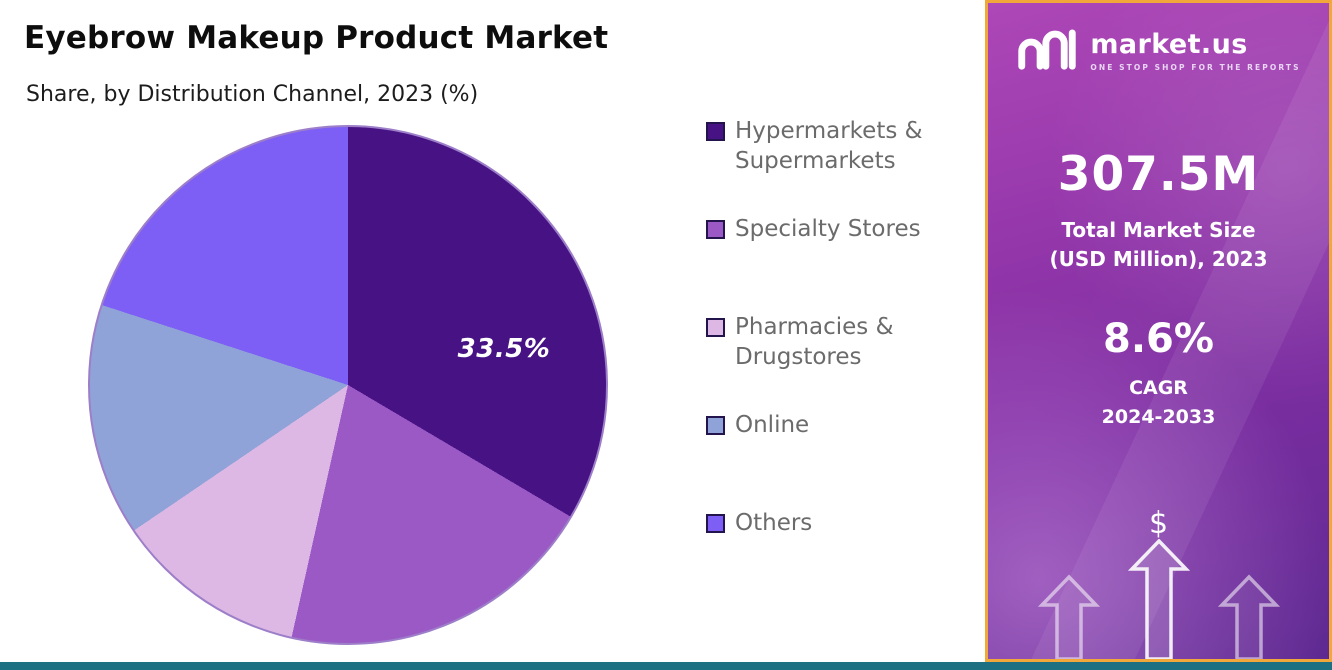  What do you see at coordinates (826, 263) in the screenshot?
I see `legend-item: Specialty Stores` at bounding box center [826, 263].